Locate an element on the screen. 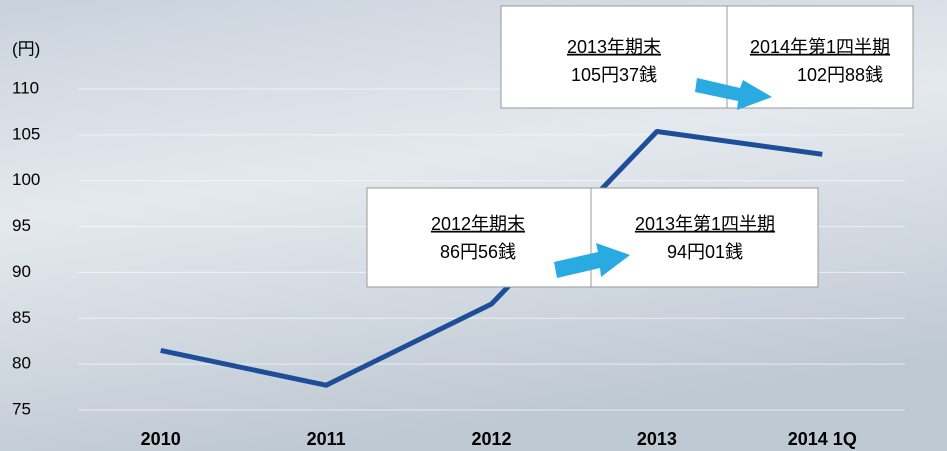  annotation-value: 105円37銭 is located at coordinates (614, 75).